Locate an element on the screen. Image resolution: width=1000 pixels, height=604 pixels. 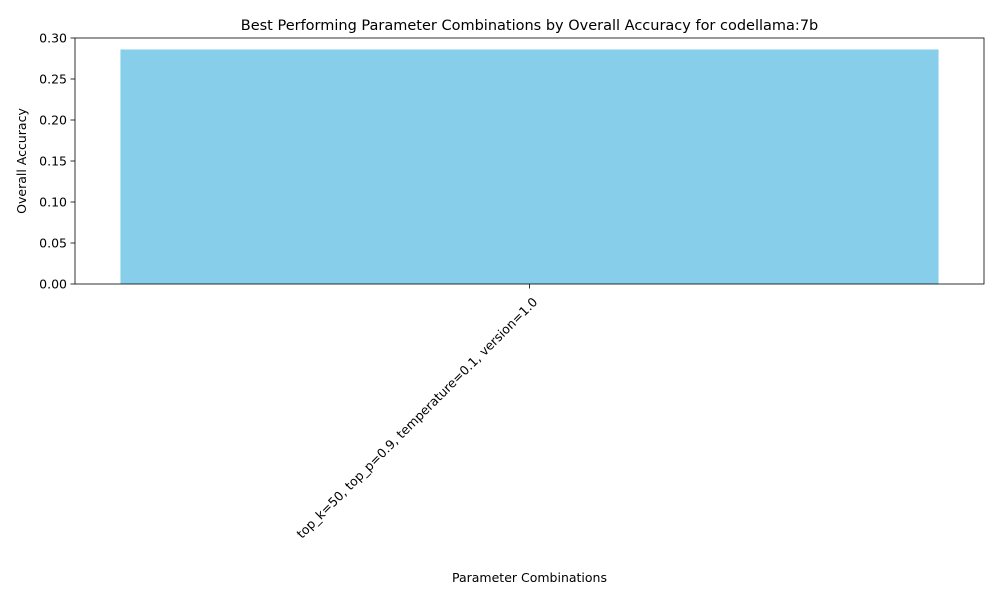
y-tick-label: 0.10 is located at coordinates (53, 202).